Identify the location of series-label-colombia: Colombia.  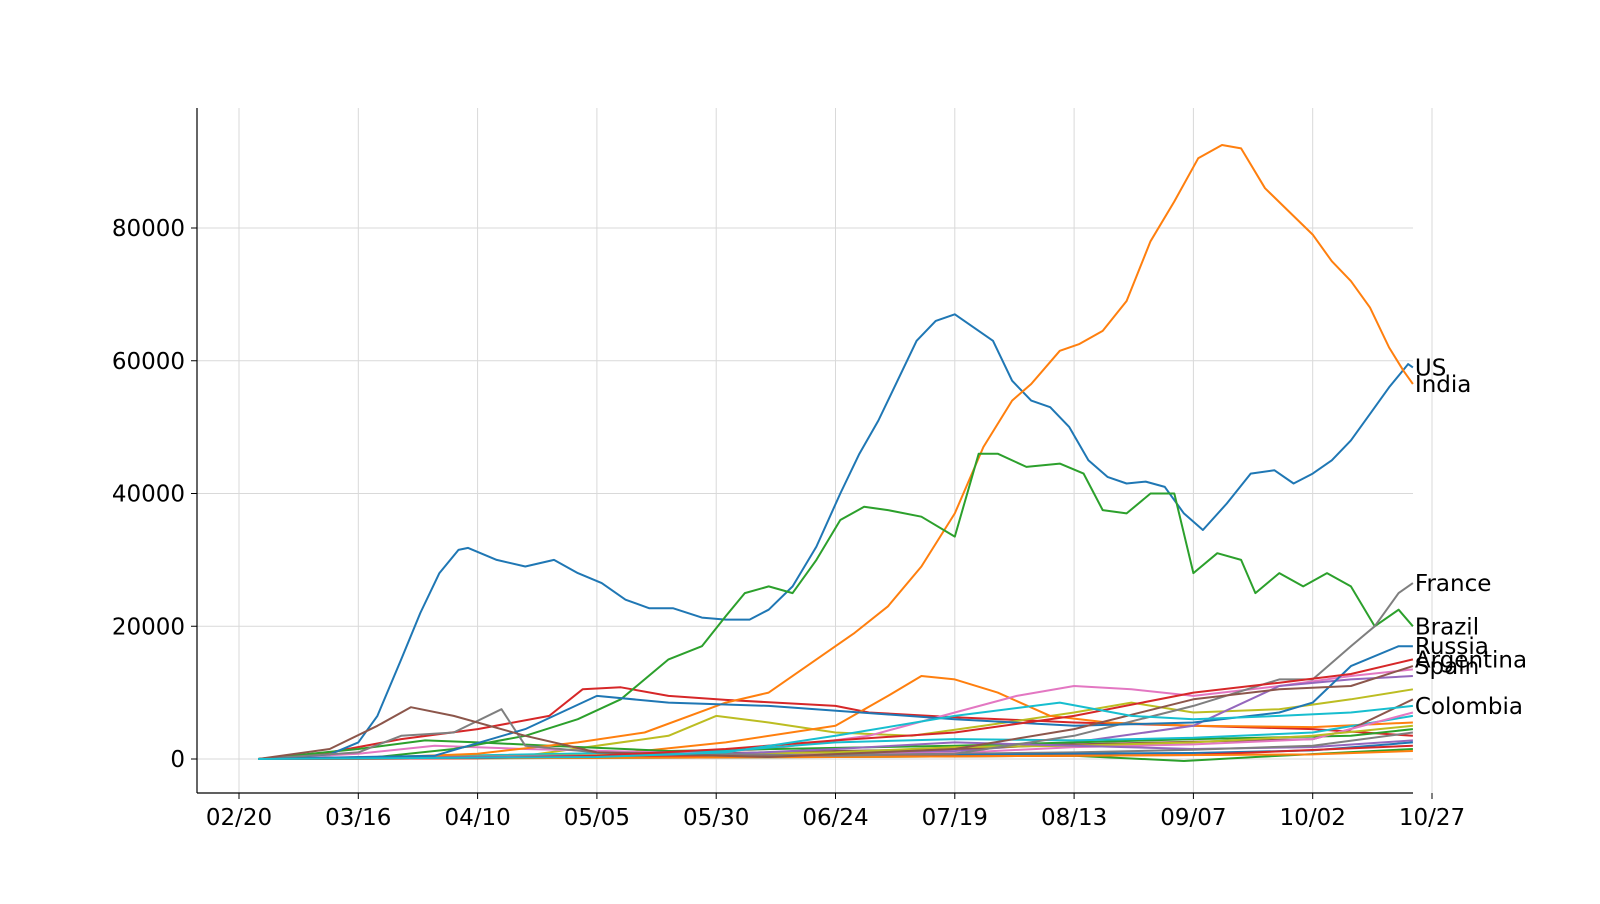
(1469, 707).